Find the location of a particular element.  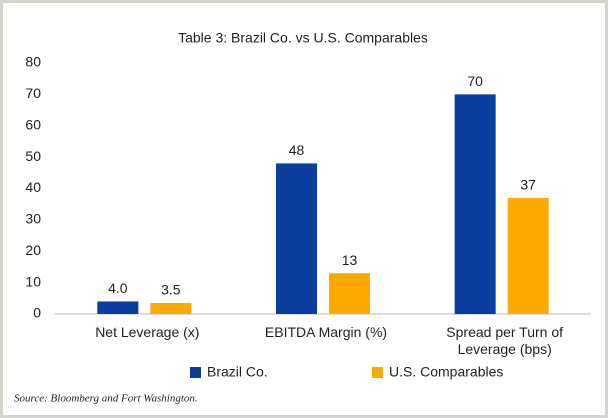

y-tick-label: 10 is located at coordinates (33, 281).